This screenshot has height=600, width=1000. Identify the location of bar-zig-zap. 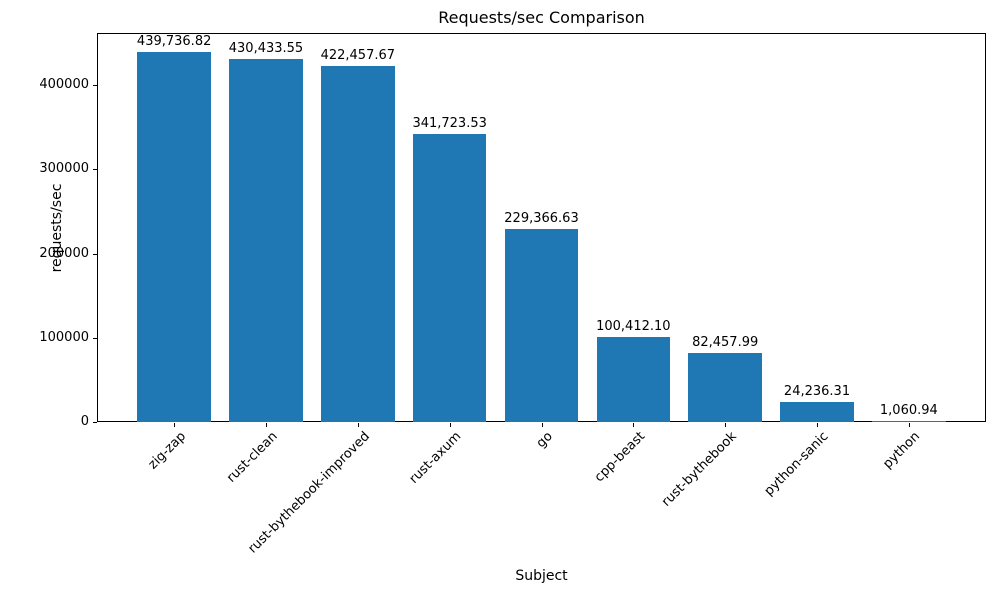
(174, 237).